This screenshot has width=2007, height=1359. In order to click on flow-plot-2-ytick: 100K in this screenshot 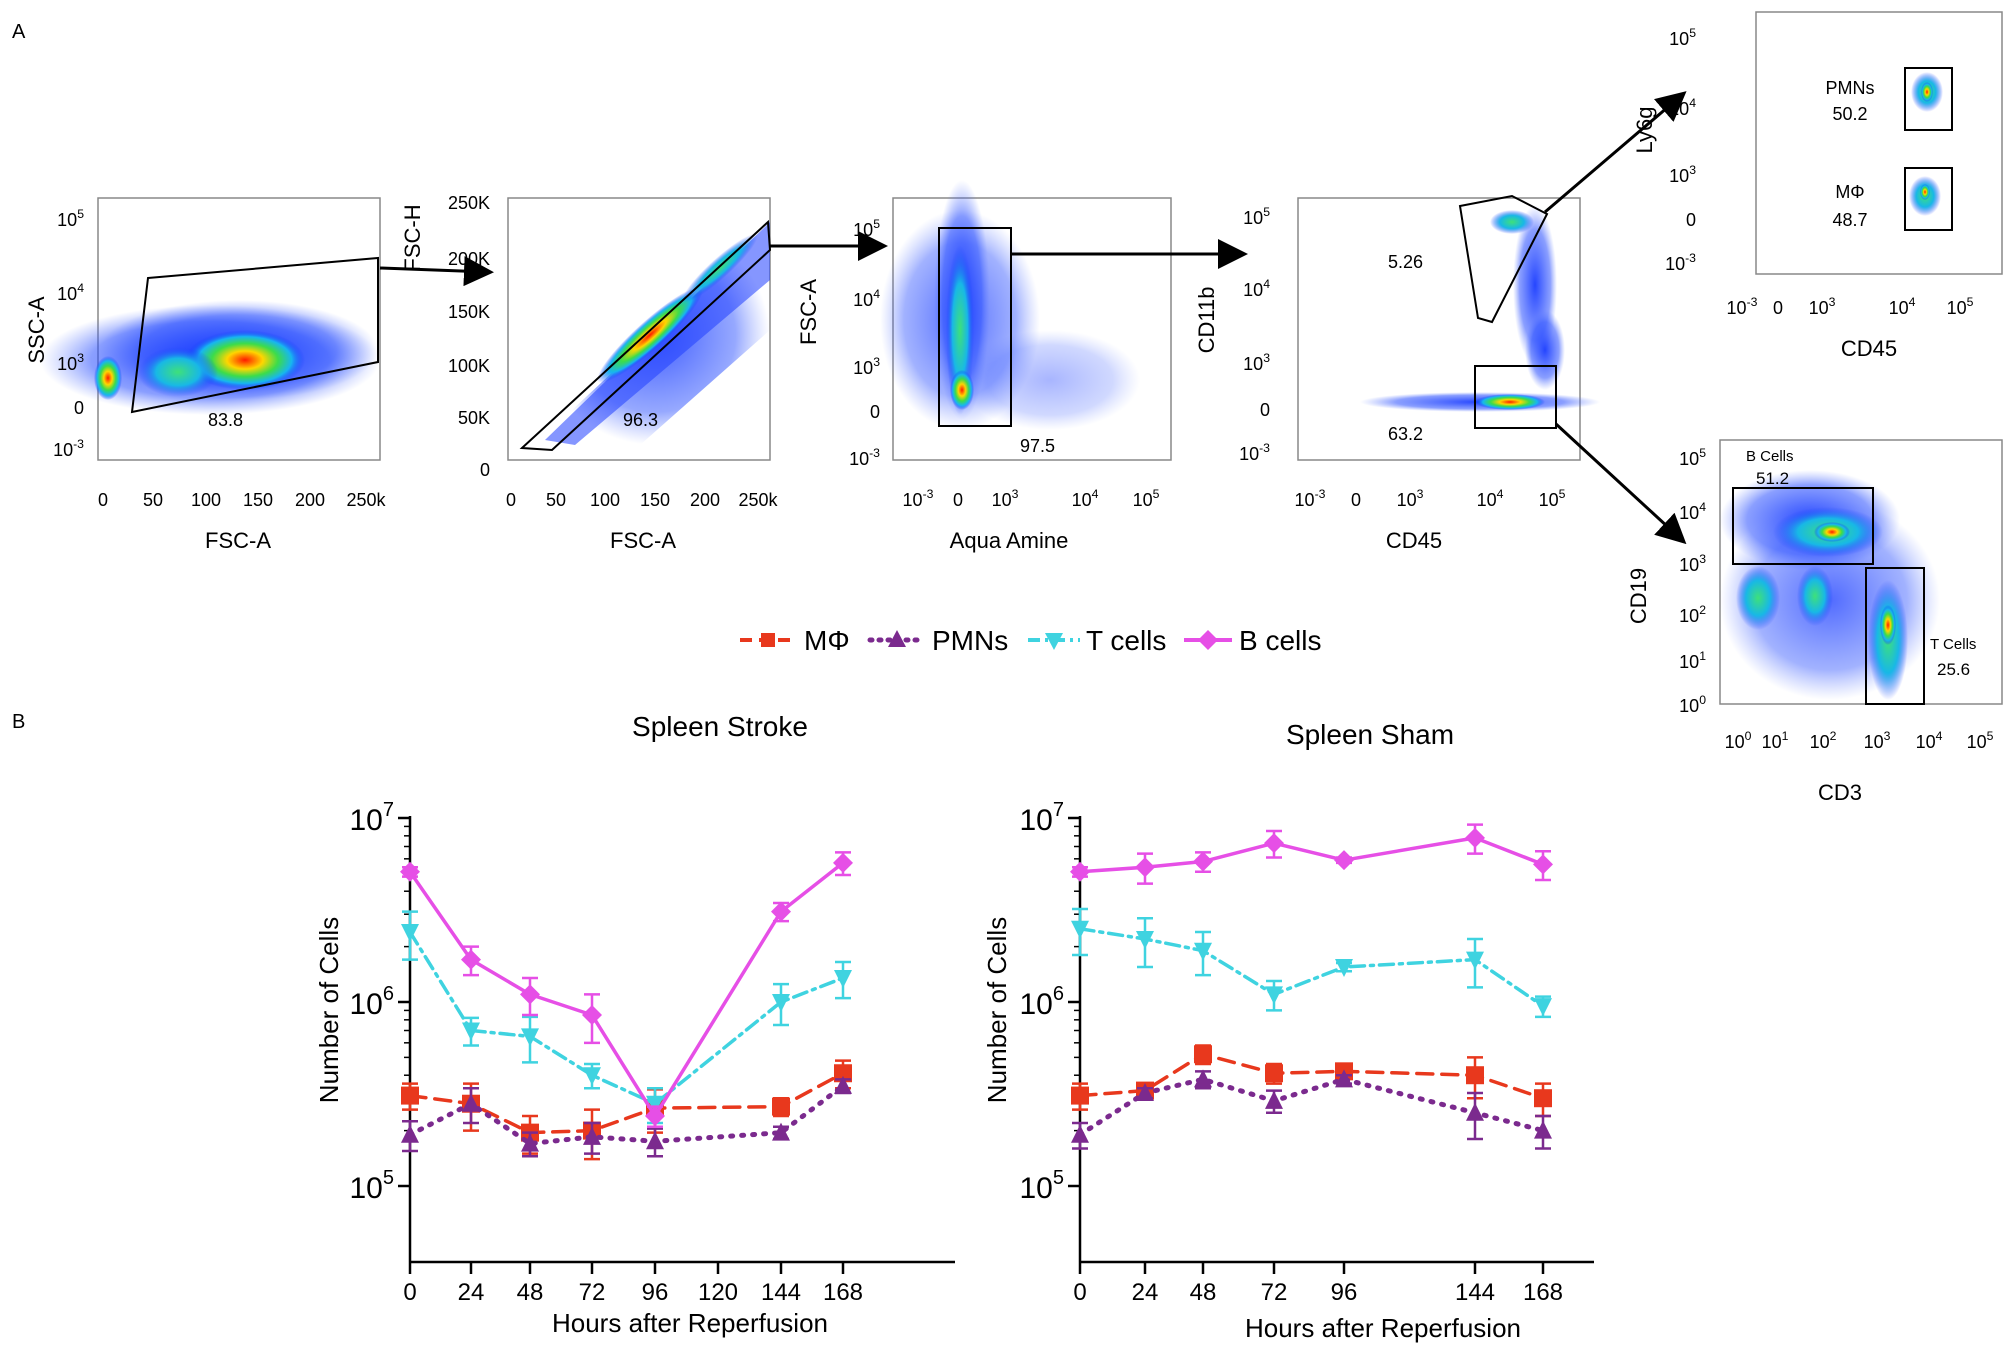, I will do `click(469, 366)`.